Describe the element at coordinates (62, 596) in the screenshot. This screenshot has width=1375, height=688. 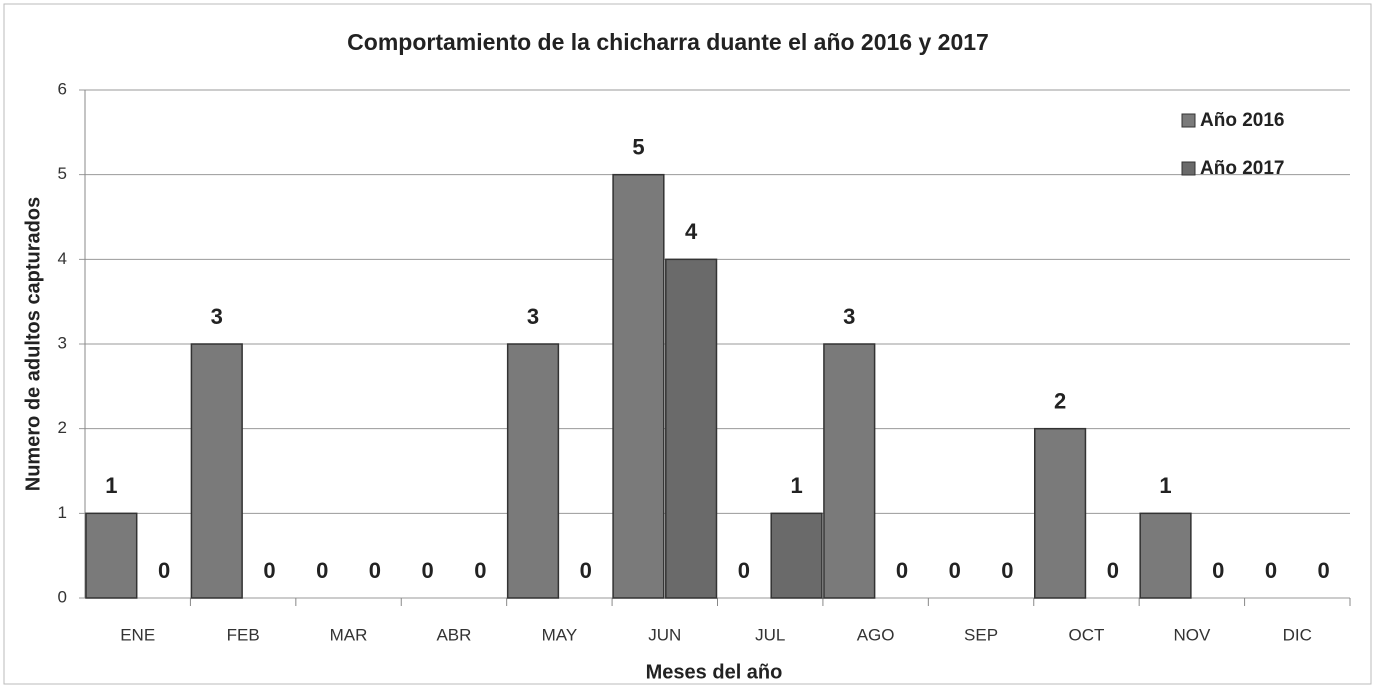
I see `y-tick-label: 0` at that location.